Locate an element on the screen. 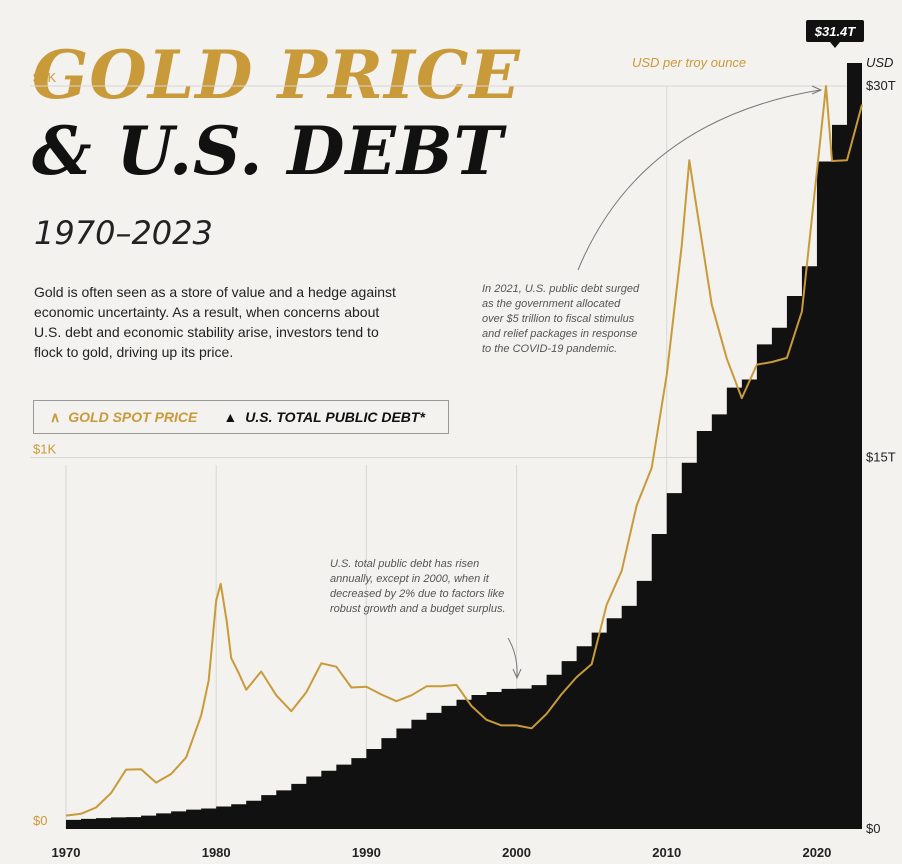 The image size is (902, 864). left-axis-unit-label: USD per troy ounce is located at coordinates (689, 62).